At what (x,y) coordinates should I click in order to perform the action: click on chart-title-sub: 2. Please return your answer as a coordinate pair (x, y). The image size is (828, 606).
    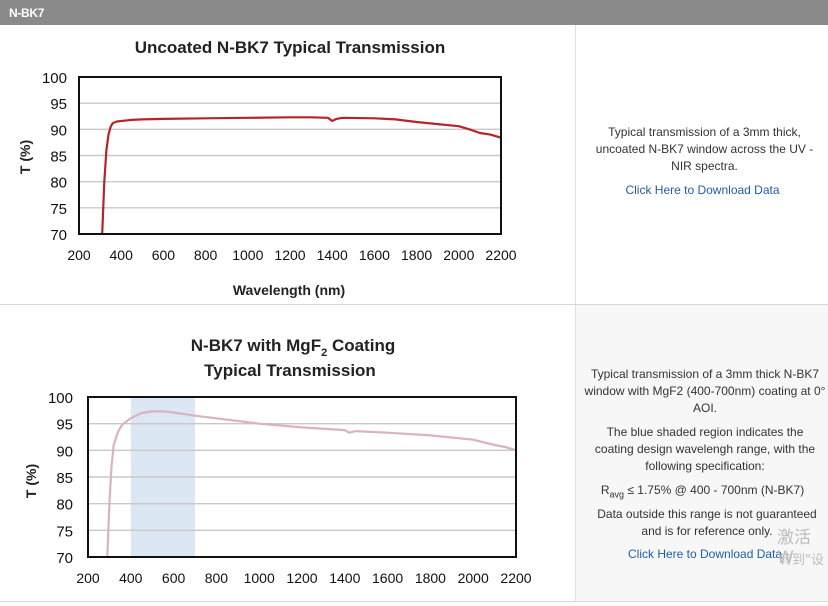
    Looking at the image, I should click on (324, 353).